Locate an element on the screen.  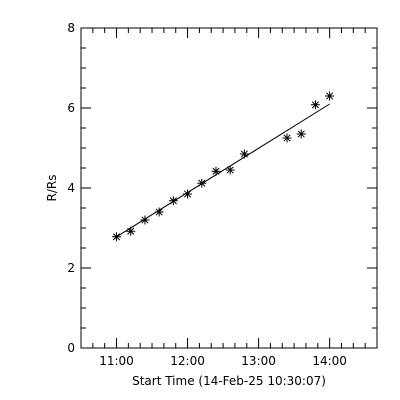
x-tick-label: 11:00 is located at coordinates (116, 361).